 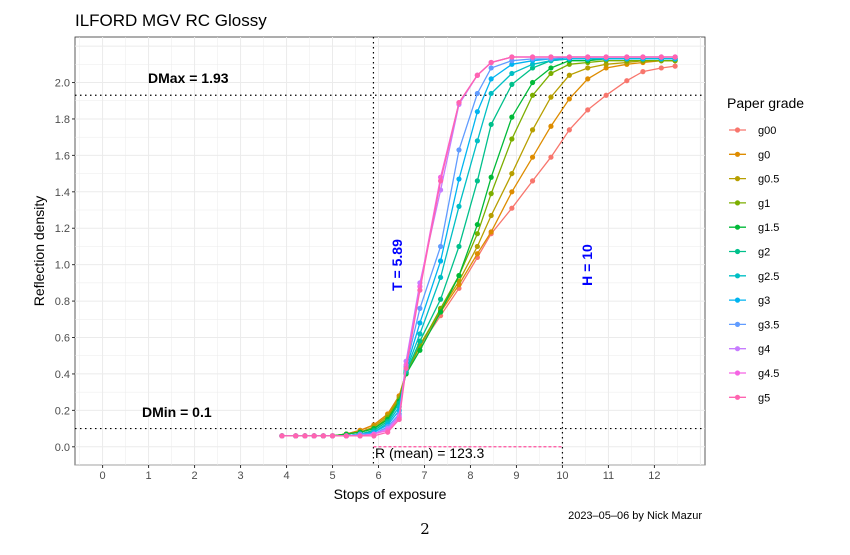 I want to click on x-tick-label: 7, so click(x=424, y=476).